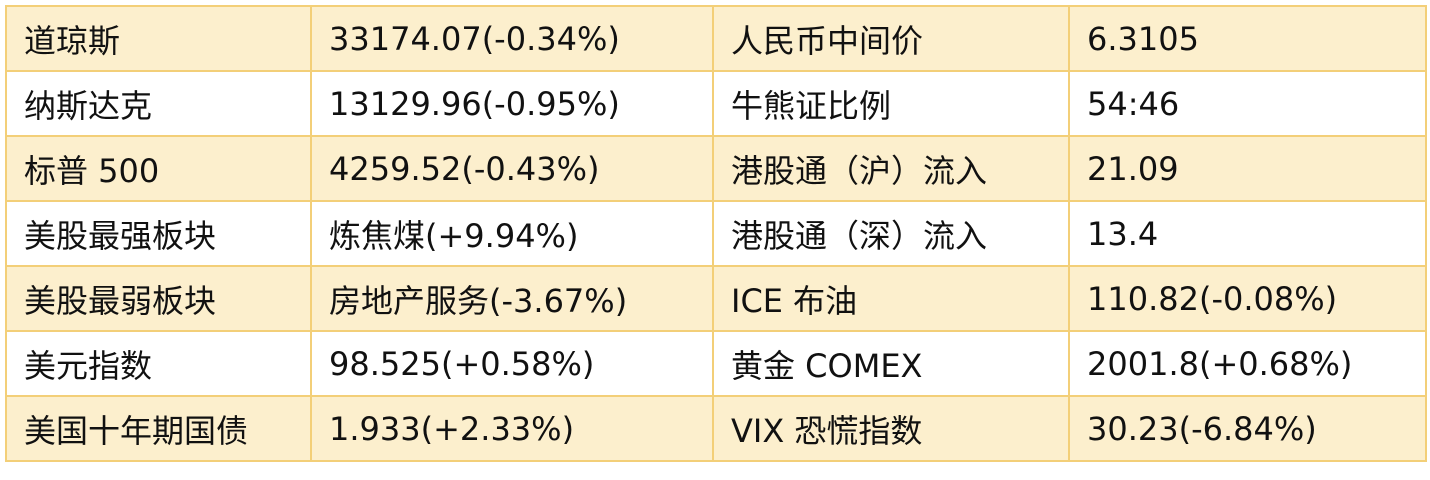 The width and height of the screenshot is (1430, 480). Describe the element at coordinates (1247, 168) in the screenshot. I see `value-cell: 21.09` at that location.